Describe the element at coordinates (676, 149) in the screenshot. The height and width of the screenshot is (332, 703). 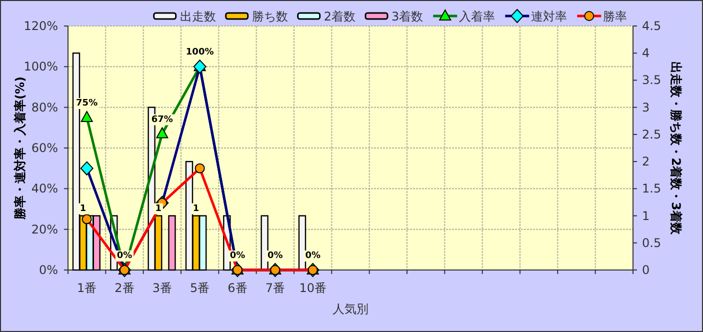
I see `y2-axis-title: 出走数・勝ち数・2着数・3着数` at that location.